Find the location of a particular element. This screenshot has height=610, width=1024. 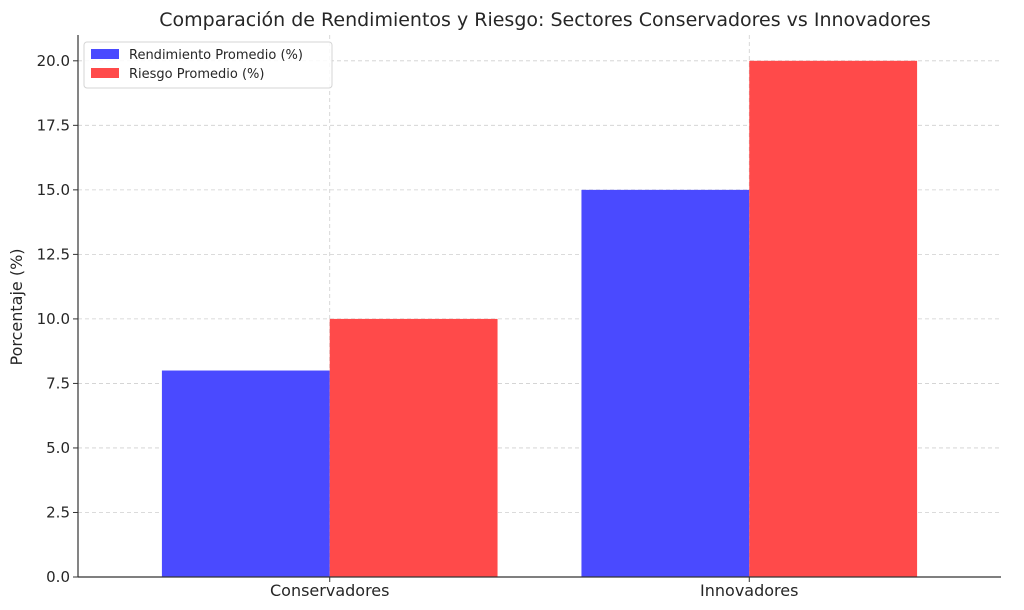

bar-rendimiento-conservadores is located at coordinates (245, 473).